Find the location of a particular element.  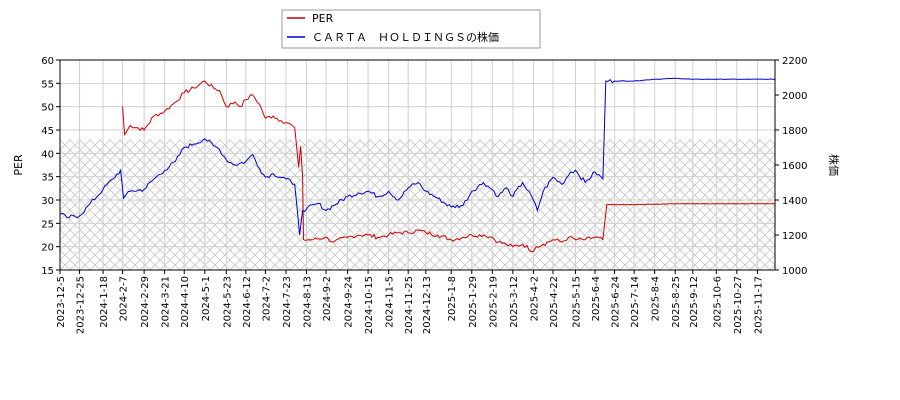

legend-box is located at coordinates (411, 29).